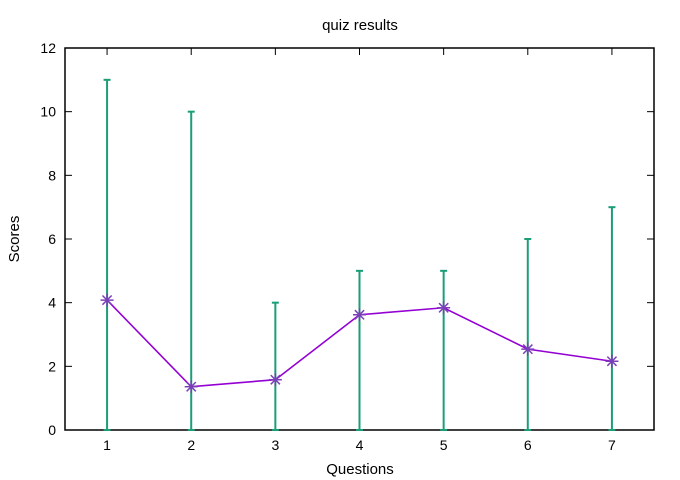 This screenshot has width=680, height=480. What do you see at coordinates (360, 469) in the screenshot?
I see `x-axis-label: Questions` at bounding box center [360, 469].